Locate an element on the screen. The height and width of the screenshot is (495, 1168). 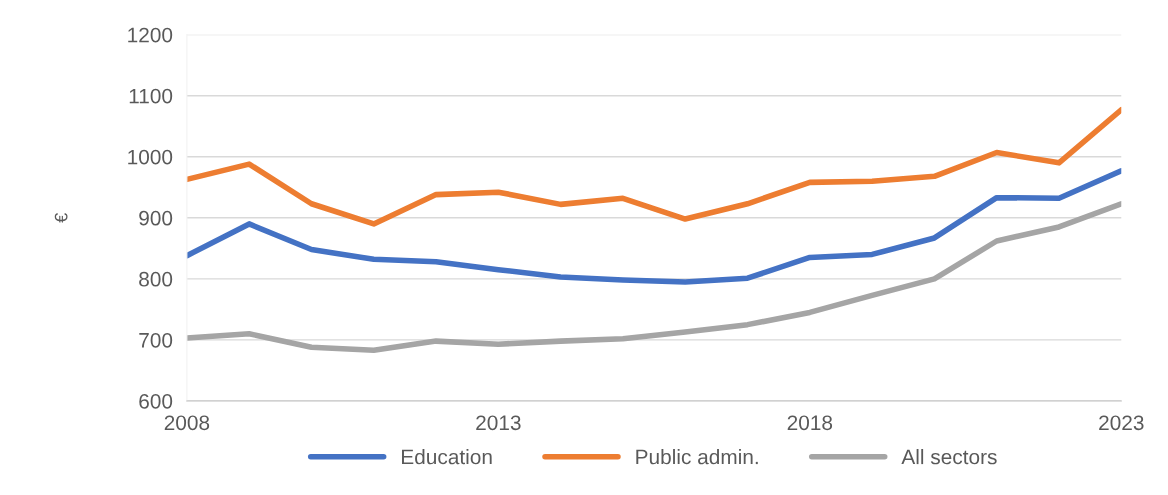
y-tick-label: 1200 is located at coordinates (150, 35).